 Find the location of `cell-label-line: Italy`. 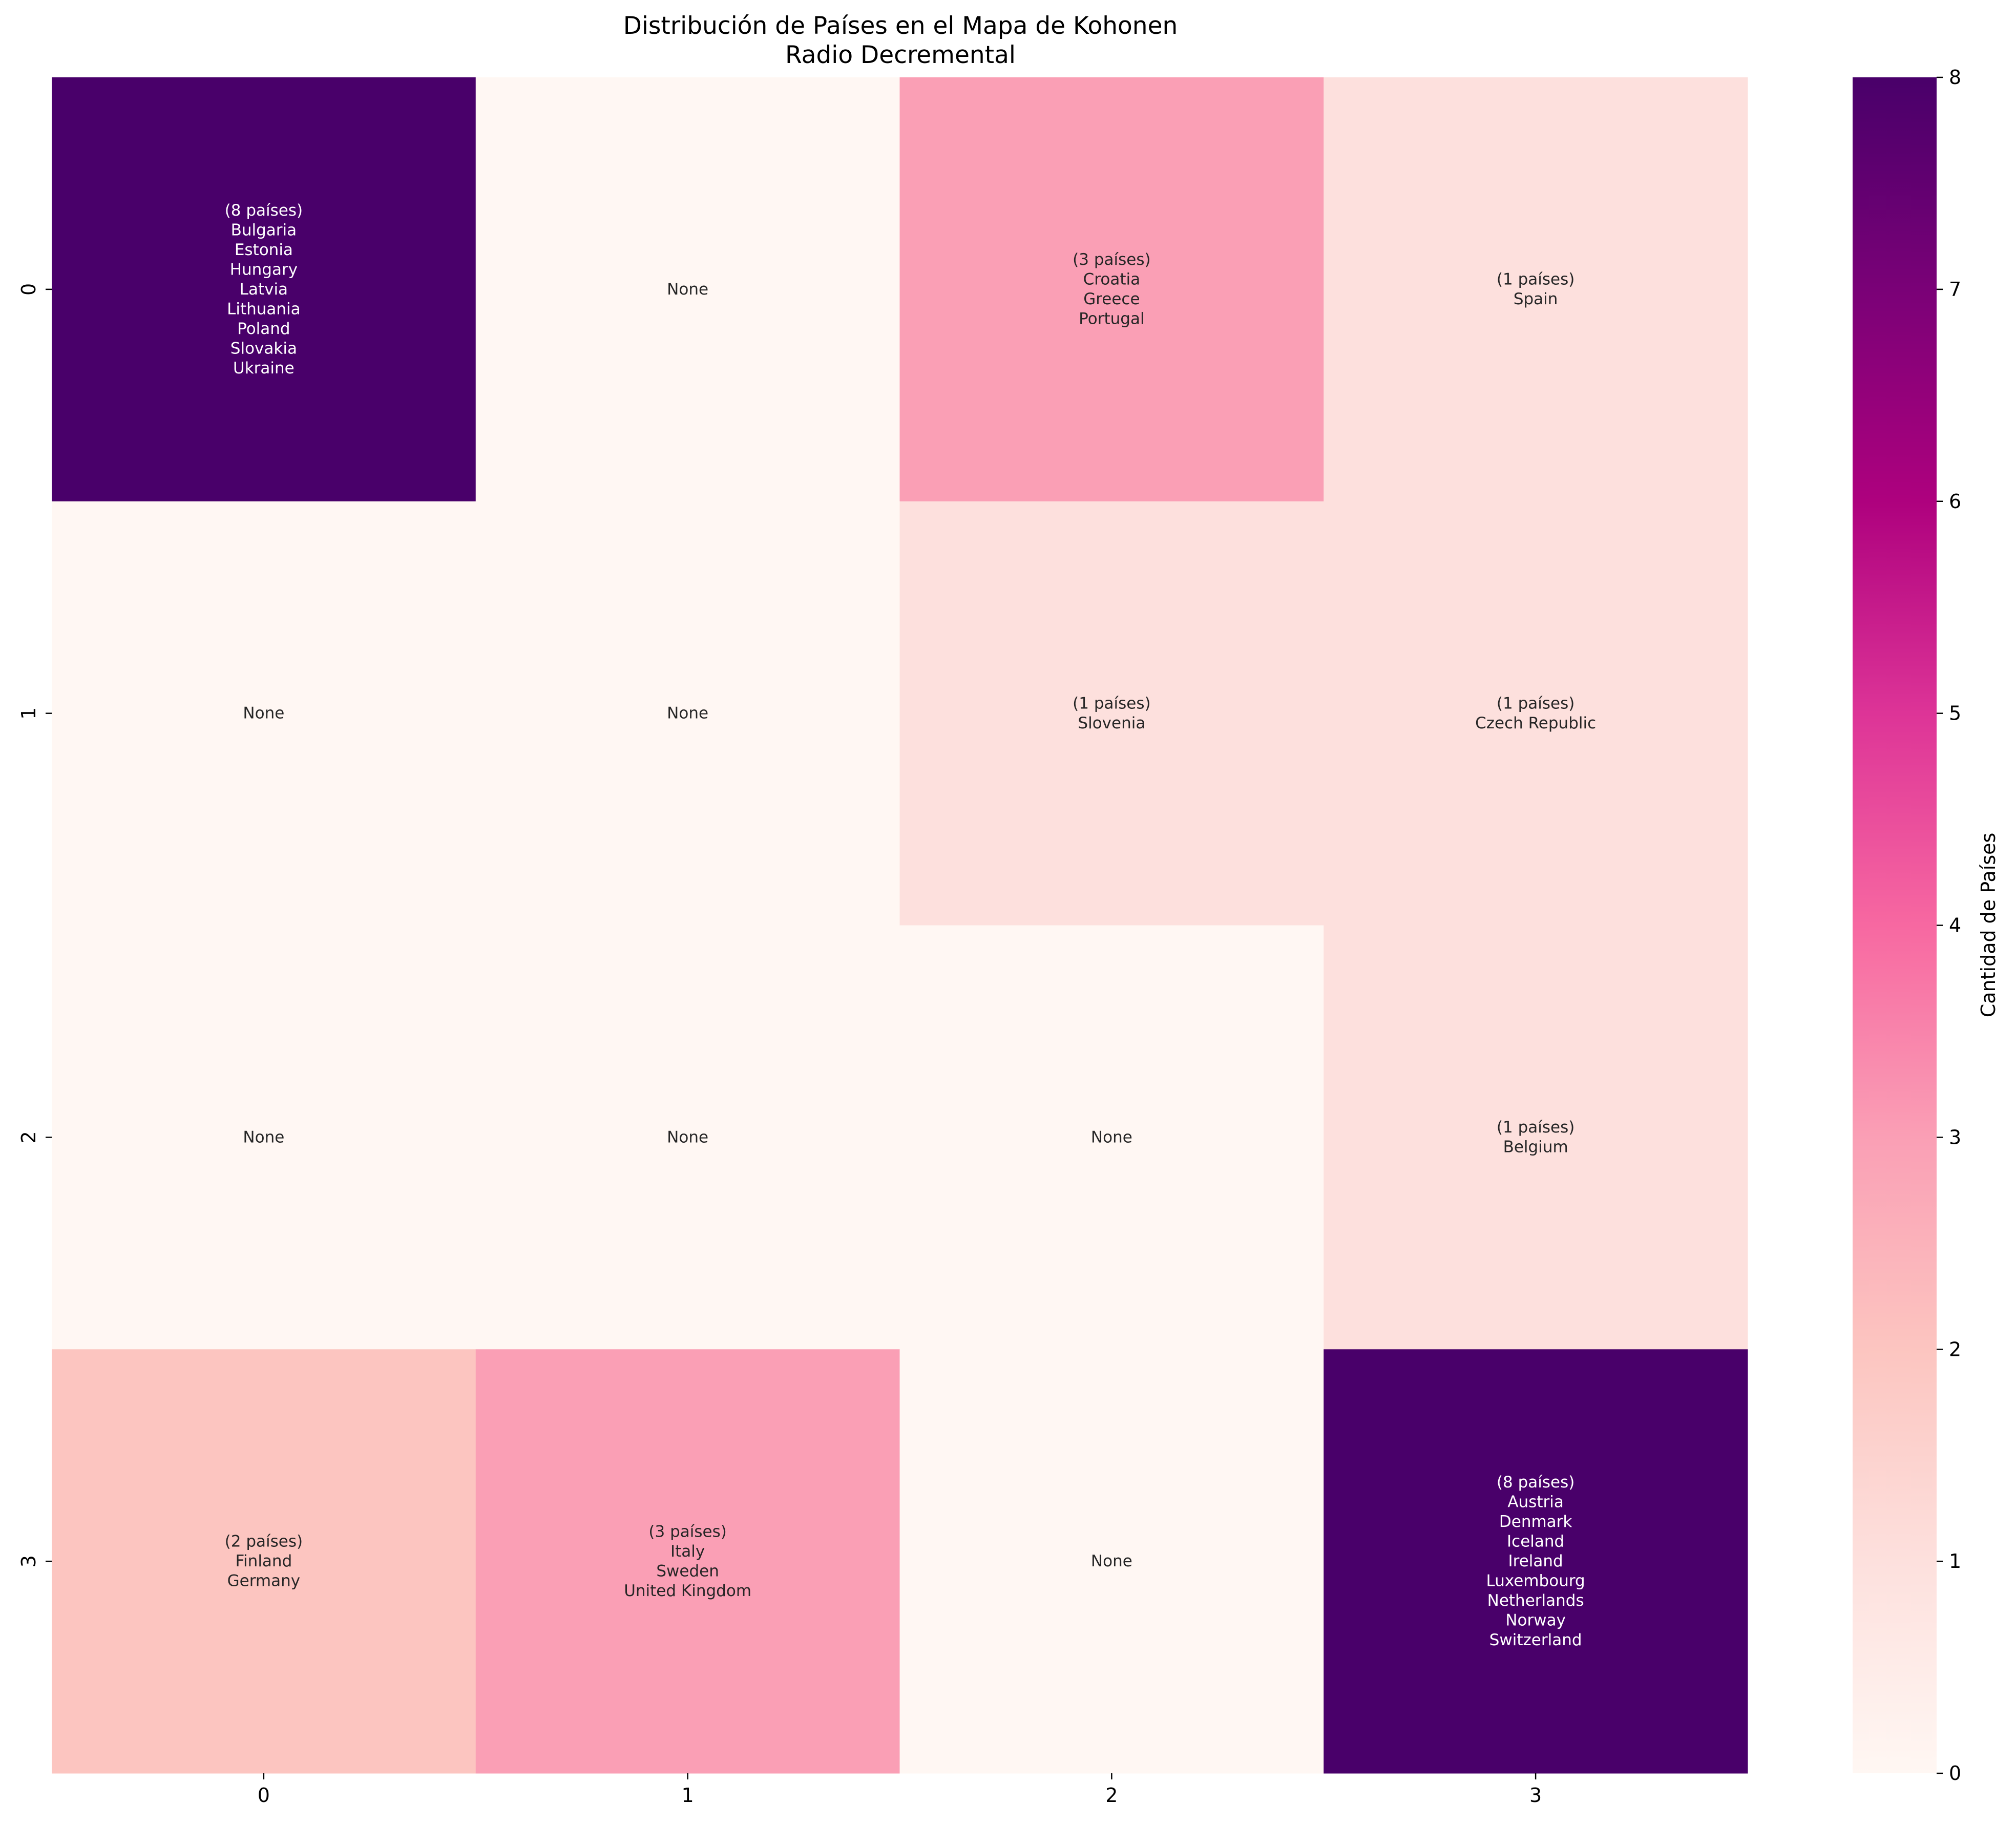

cell-label-line: Italy is located at coordinates (687, 1551).